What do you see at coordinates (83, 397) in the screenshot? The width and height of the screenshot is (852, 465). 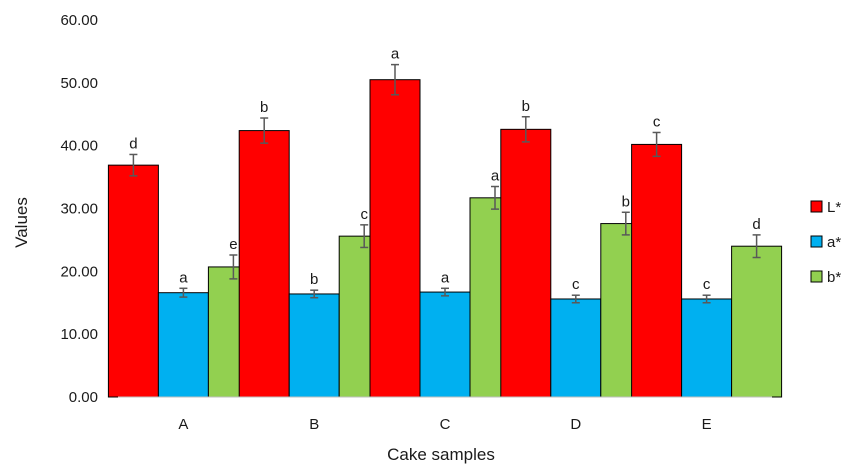 I see `y-tick-label: 0.00` at bounding box center [83, 397].